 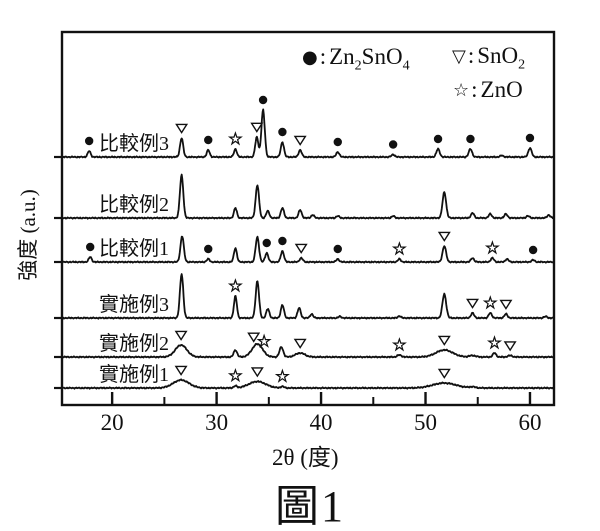 What do you see at coordinates (112, 422) in the screenshot?
I see `x-tick-label: 20` at bounding box center [112, 422].